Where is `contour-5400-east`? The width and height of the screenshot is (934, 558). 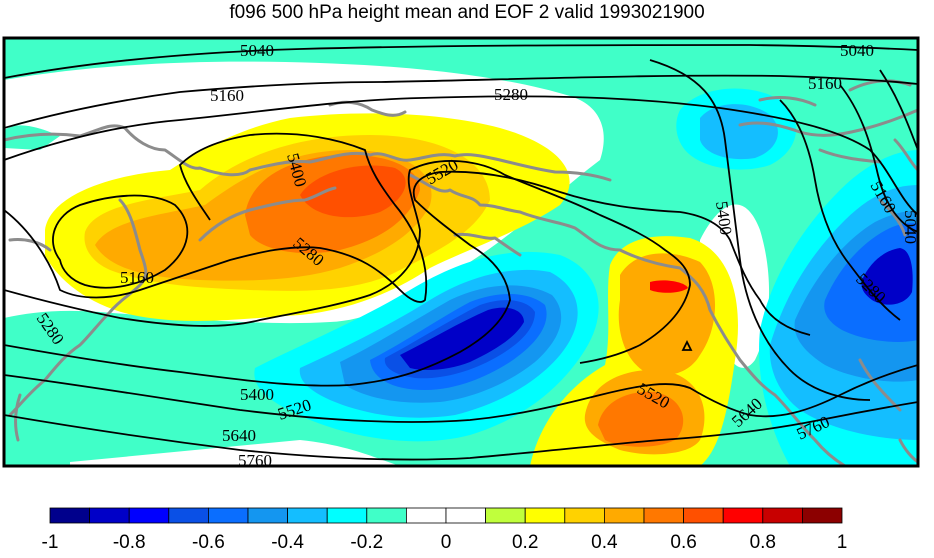
contour-5400-east is located at coordinates (760, 230).